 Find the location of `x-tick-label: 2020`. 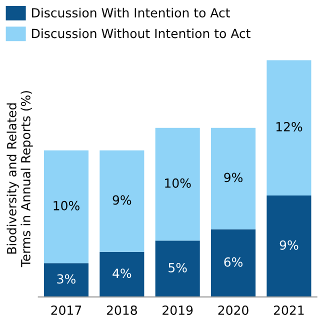

x-tick-label: 2020 is located at coordinates (233, 310).